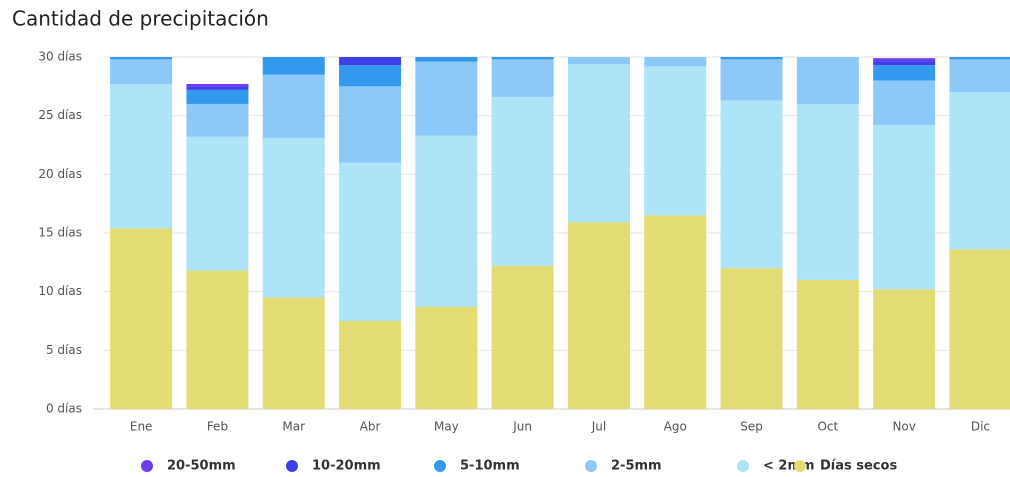 The height and width of the screenshot is (477, 1010). Describe the element at coordinates (60, 174) in the screenshot. I see `y-tick-label: 20 días` at that location.